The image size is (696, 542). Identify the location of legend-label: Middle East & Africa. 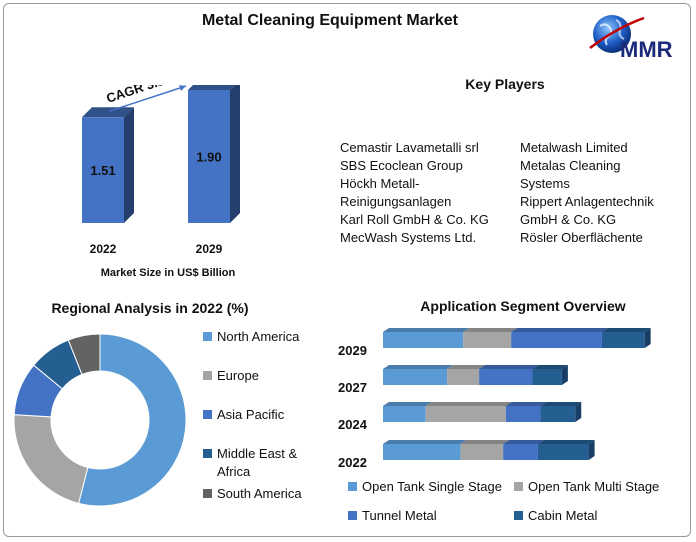
(257, 462).